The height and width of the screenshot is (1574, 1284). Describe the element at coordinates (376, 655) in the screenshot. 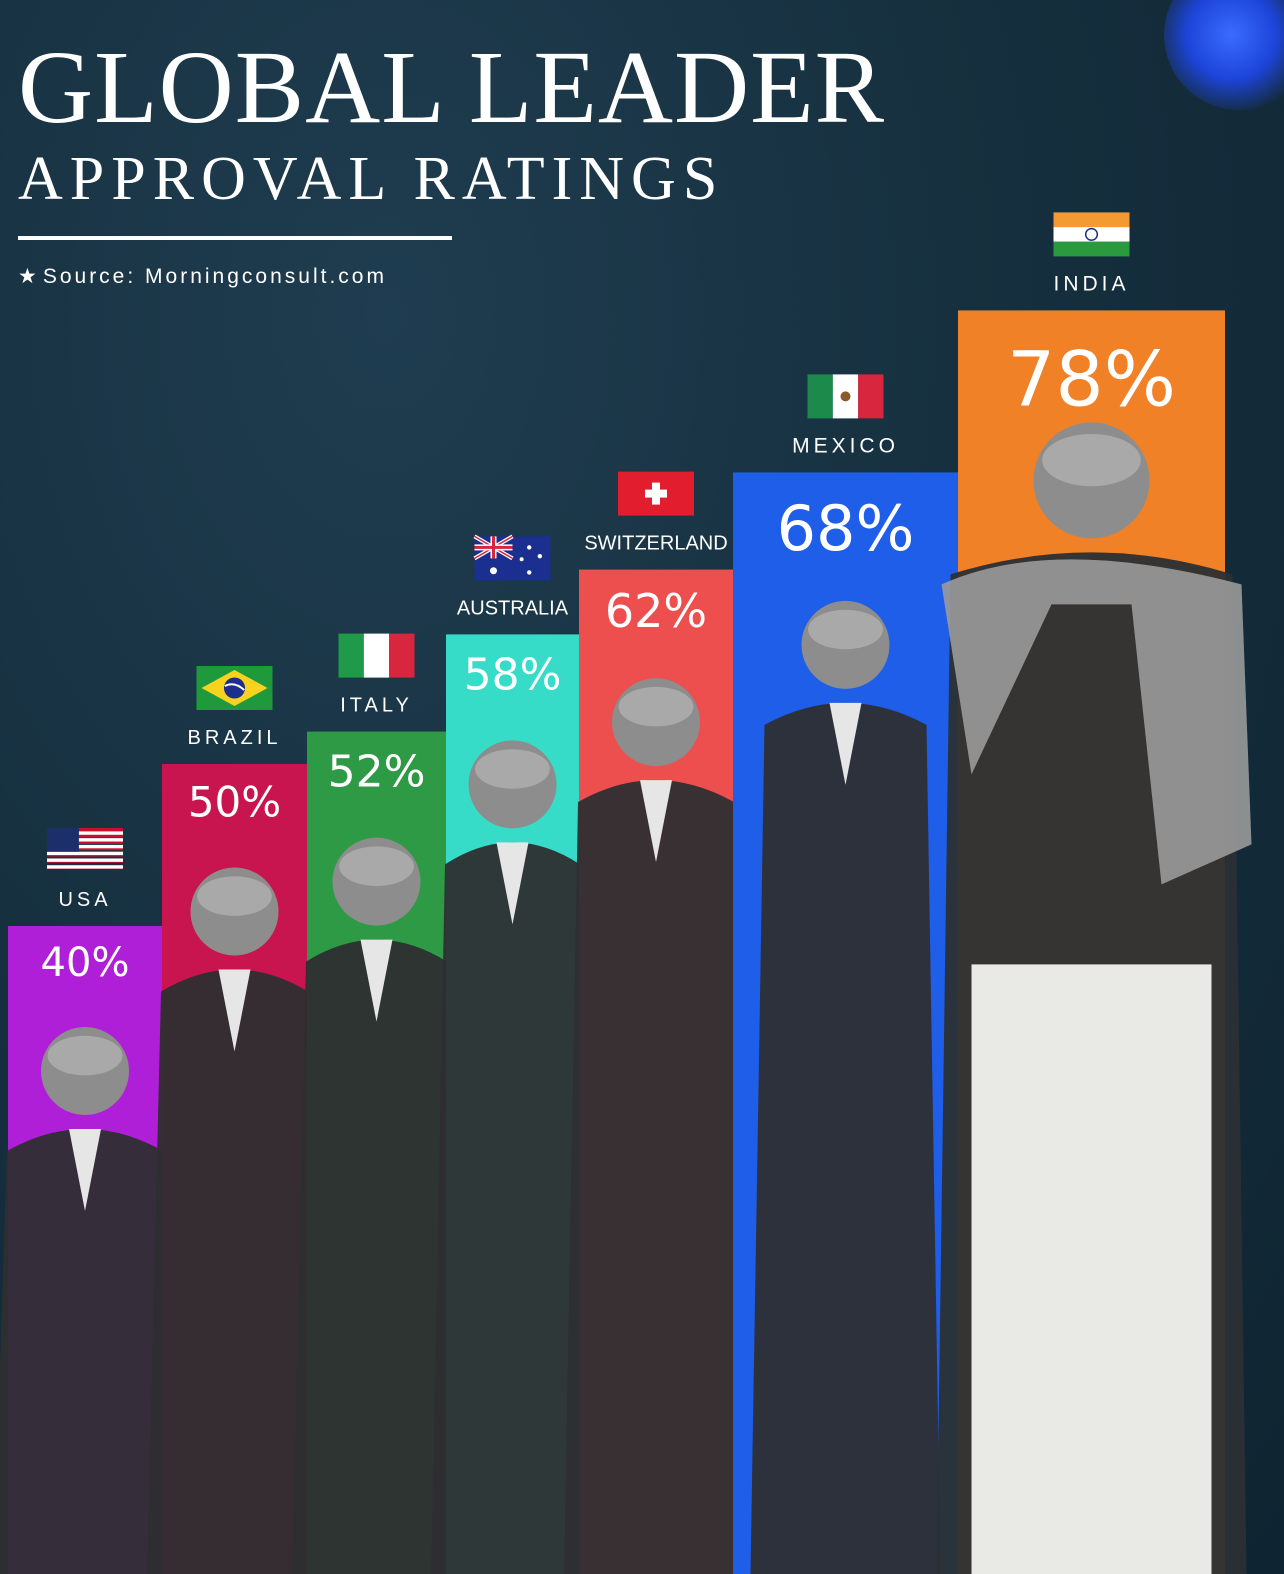

I see `italy-flag-icon` at that location.